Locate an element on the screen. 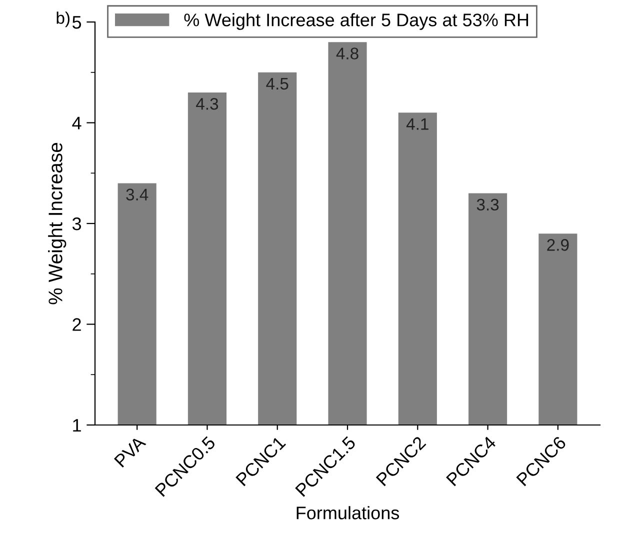 This screenshot has width=619, height=554. x-axis-title: Formulations is located at coordinates (348, 513).